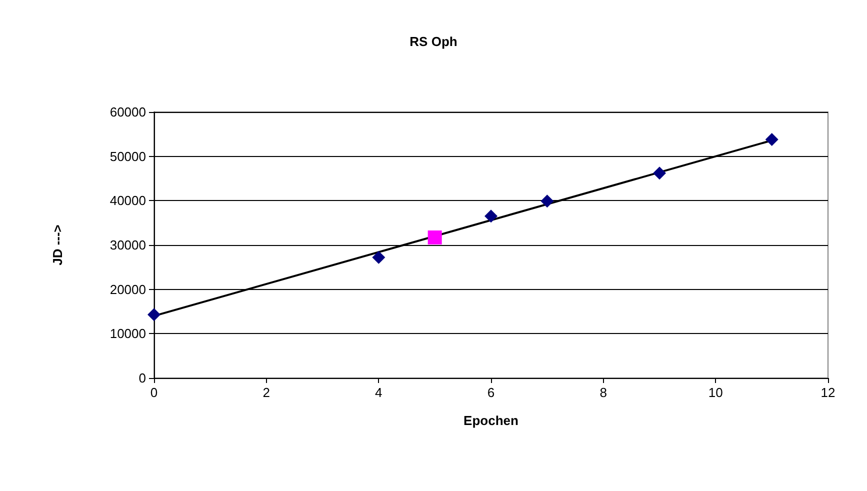 Image resolution: width=867 pixels, height=491 pixels. What do you see at coordinates (142, 378) in the screenshot?
I see `y-tick-label: 0` at bounding box center [142, 378].